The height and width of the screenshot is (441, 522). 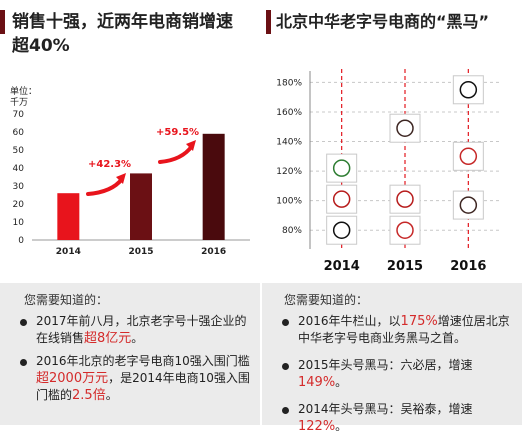 What do you see at coordinates (317, 426) in the screenshot?
I see `highlight-value: 122%` at bounding box center [317, 426].